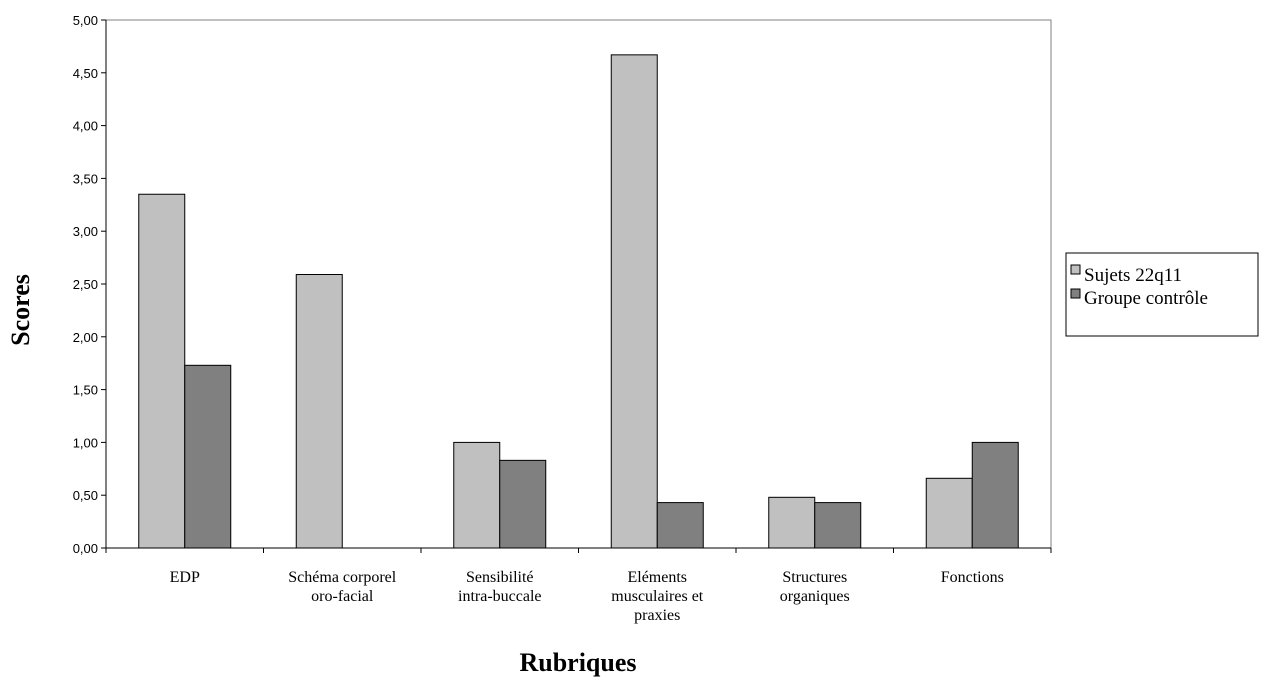 The height and width of the screenshot is (677, 1261). I want to click on x-category-label: EDP, so click(185, 577).